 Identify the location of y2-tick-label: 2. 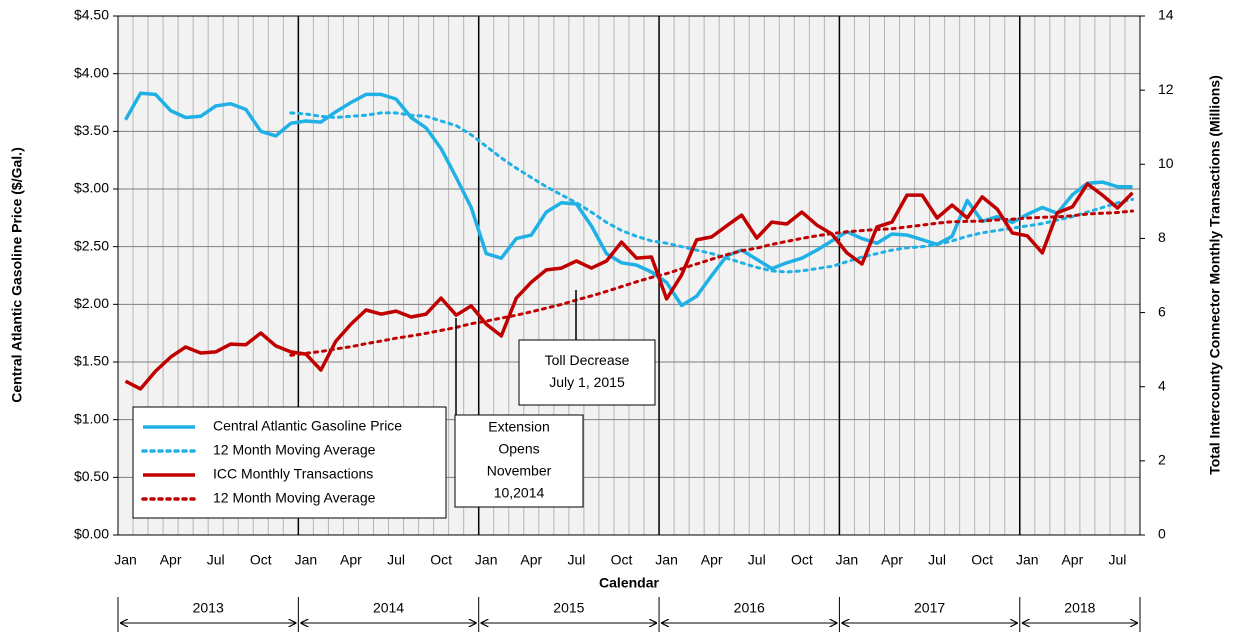
(1162, 460).